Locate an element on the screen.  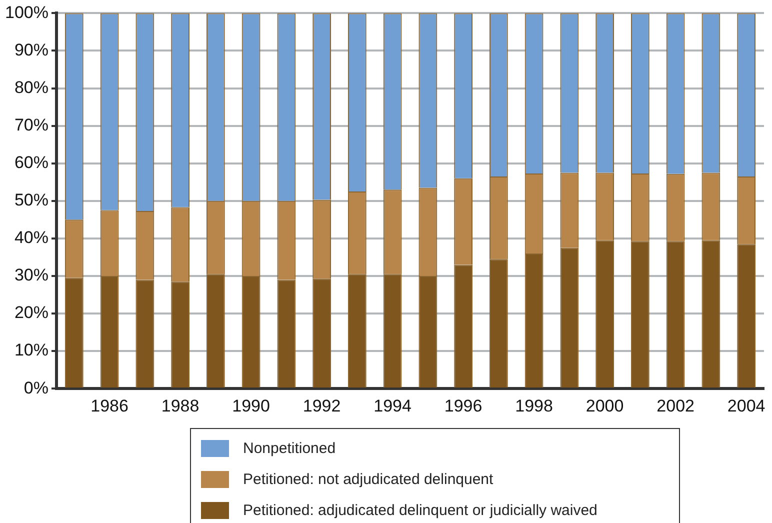
legend-label: Petitioned: adjudicated delinquent or judicially waived is located at coordinates (420, 510).